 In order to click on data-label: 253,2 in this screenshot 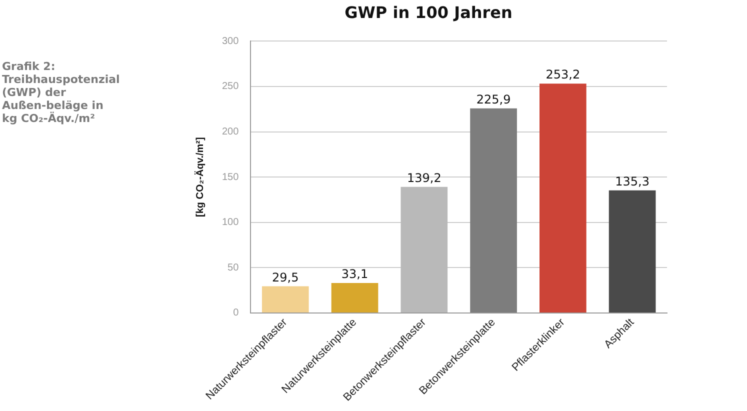, I will do `click(563, 75)`.